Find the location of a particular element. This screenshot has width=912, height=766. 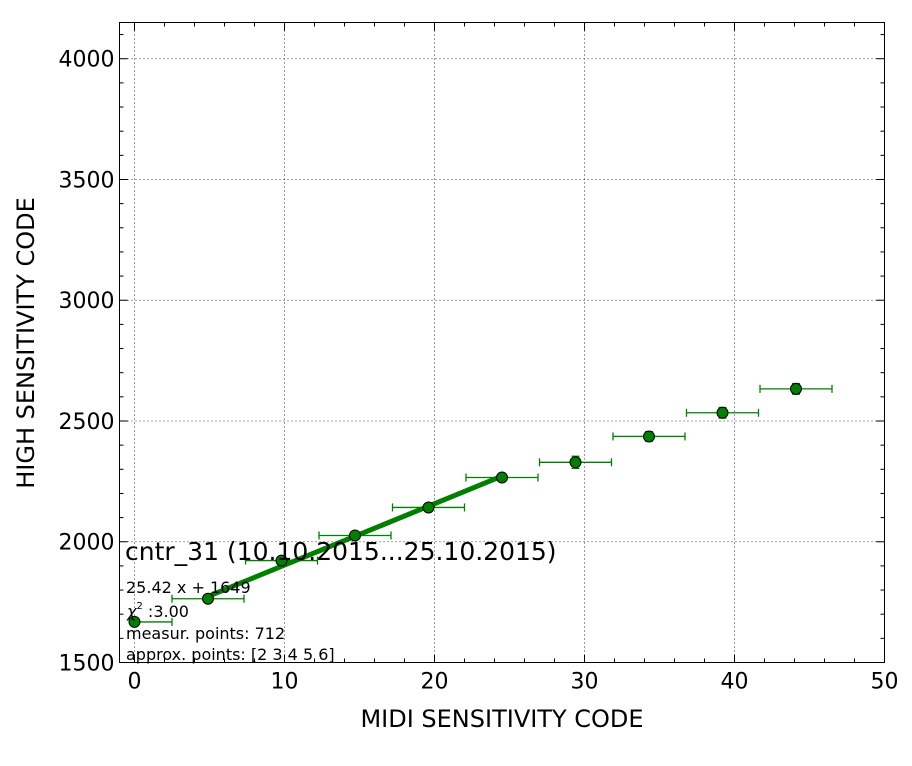

fit-equation: 25.42 x + 1649 is located at coordinates (188, 587).